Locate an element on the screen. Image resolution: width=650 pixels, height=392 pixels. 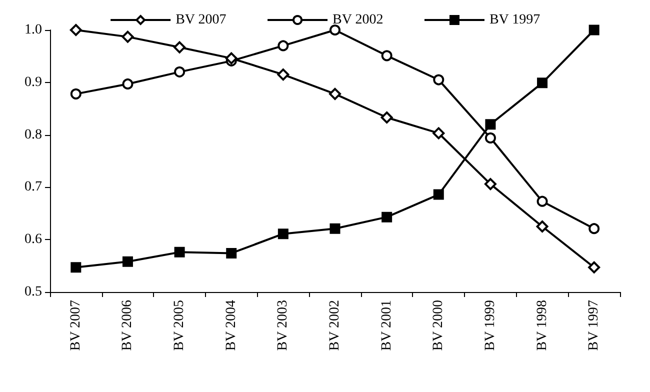
y-tick-label: 0.6 is located at coordinates (33, 240).